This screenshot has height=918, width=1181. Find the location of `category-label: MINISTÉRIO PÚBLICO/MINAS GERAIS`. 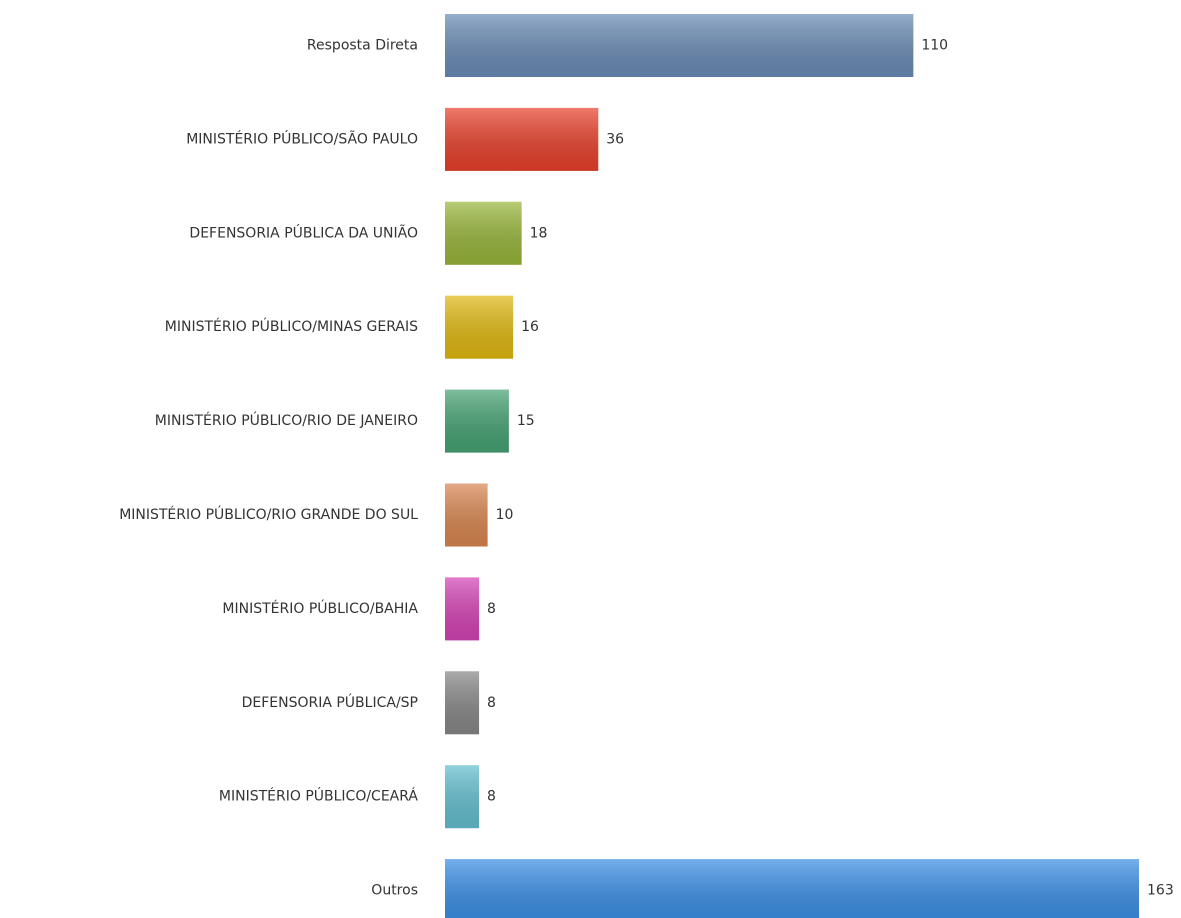

category-label: MINISTÉRIO PÚBLICO/MINAS GERAIS is located at coordinates (291, 326).